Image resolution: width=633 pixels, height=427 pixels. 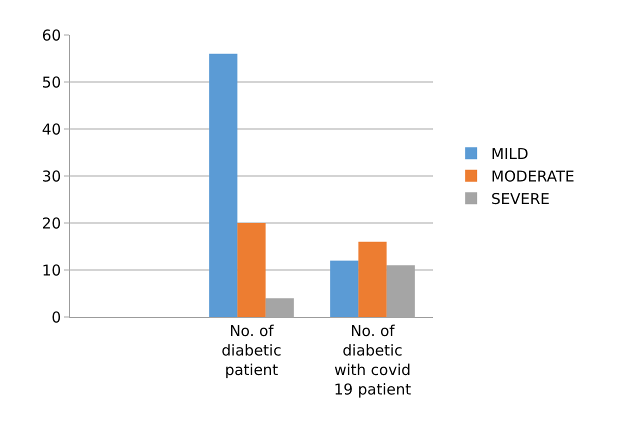 I want to click on legend-label: SEVERE, so click(x=520, y=199).